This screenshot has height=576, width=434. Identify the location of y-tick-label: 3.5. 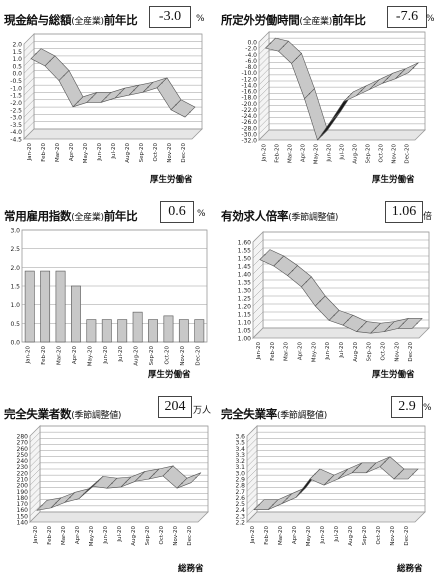
(240, 443).